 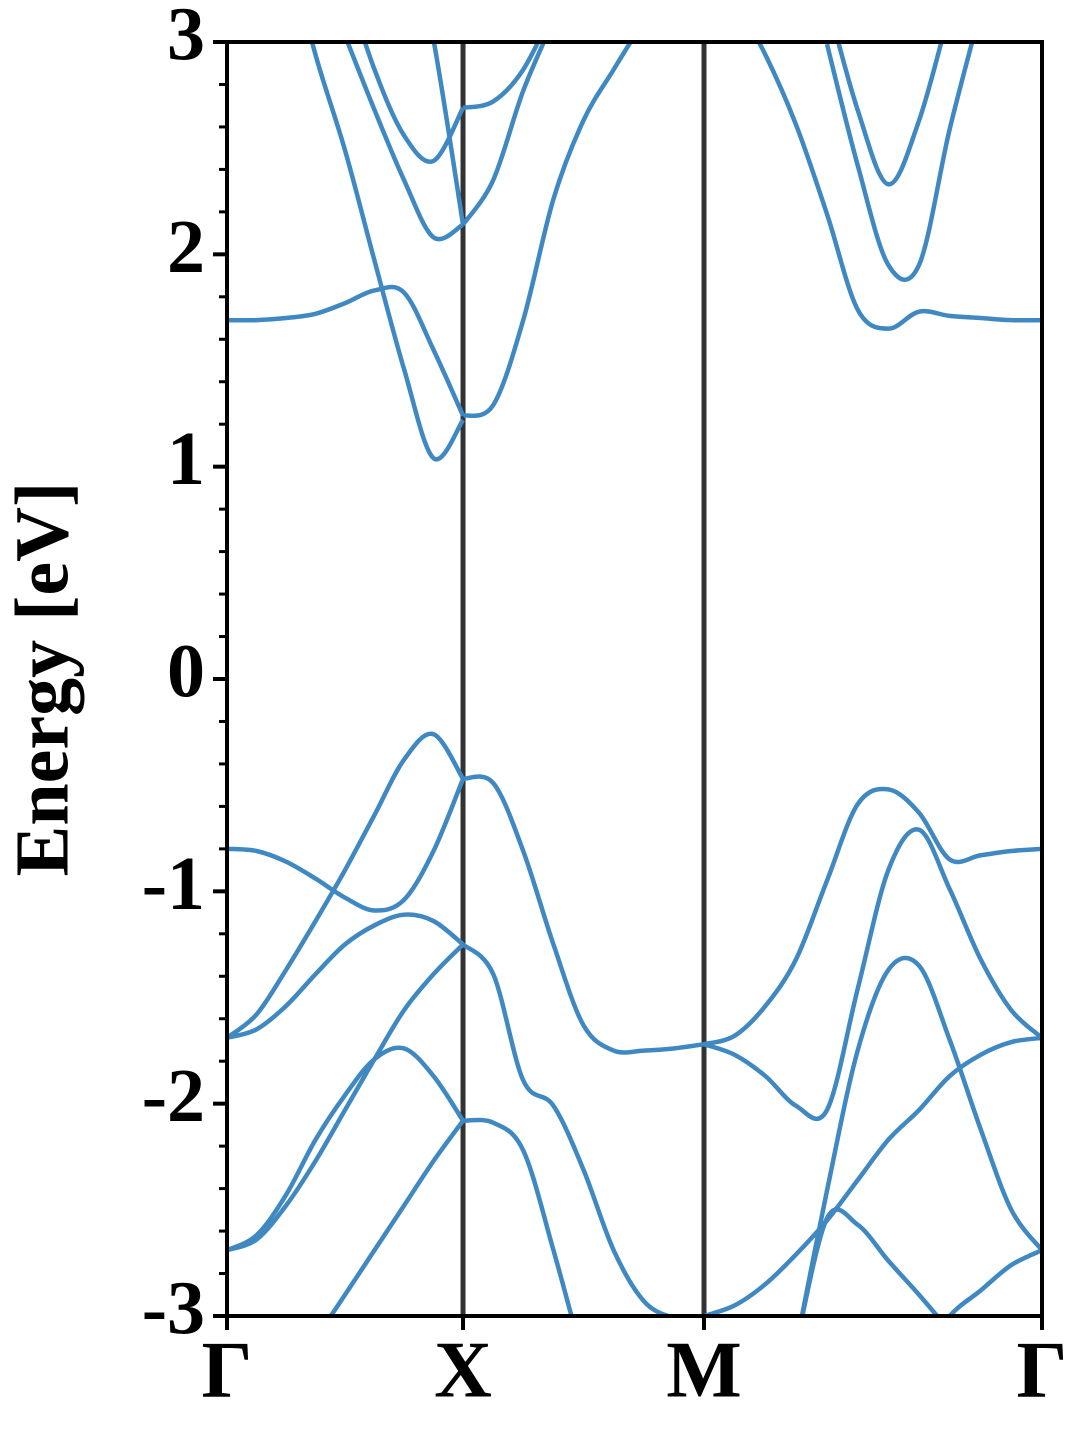 What do you see at coordinates (186, 38) in the screenshot?
I see `y-tick-label: 3` at bounding box center [186, 38].